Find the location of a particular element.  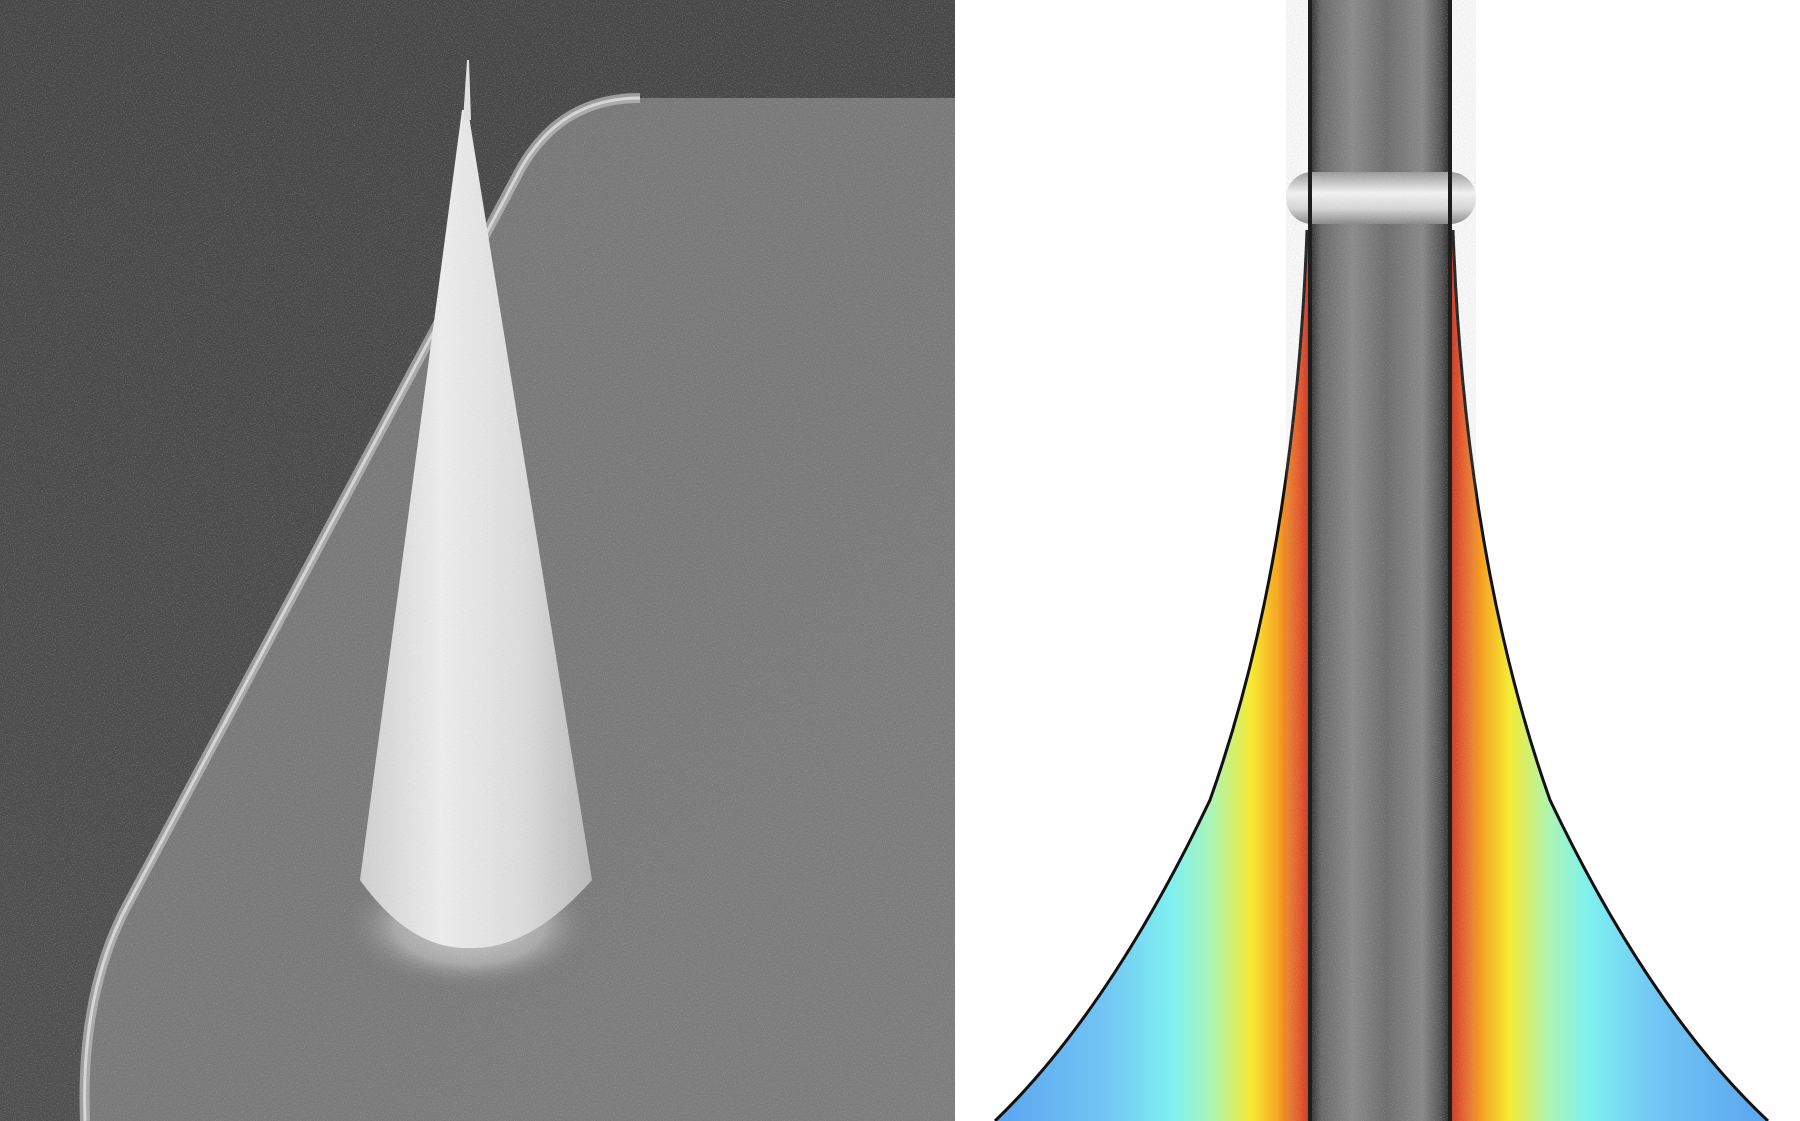

fiber-bead is located at coordinates (1381, 198).